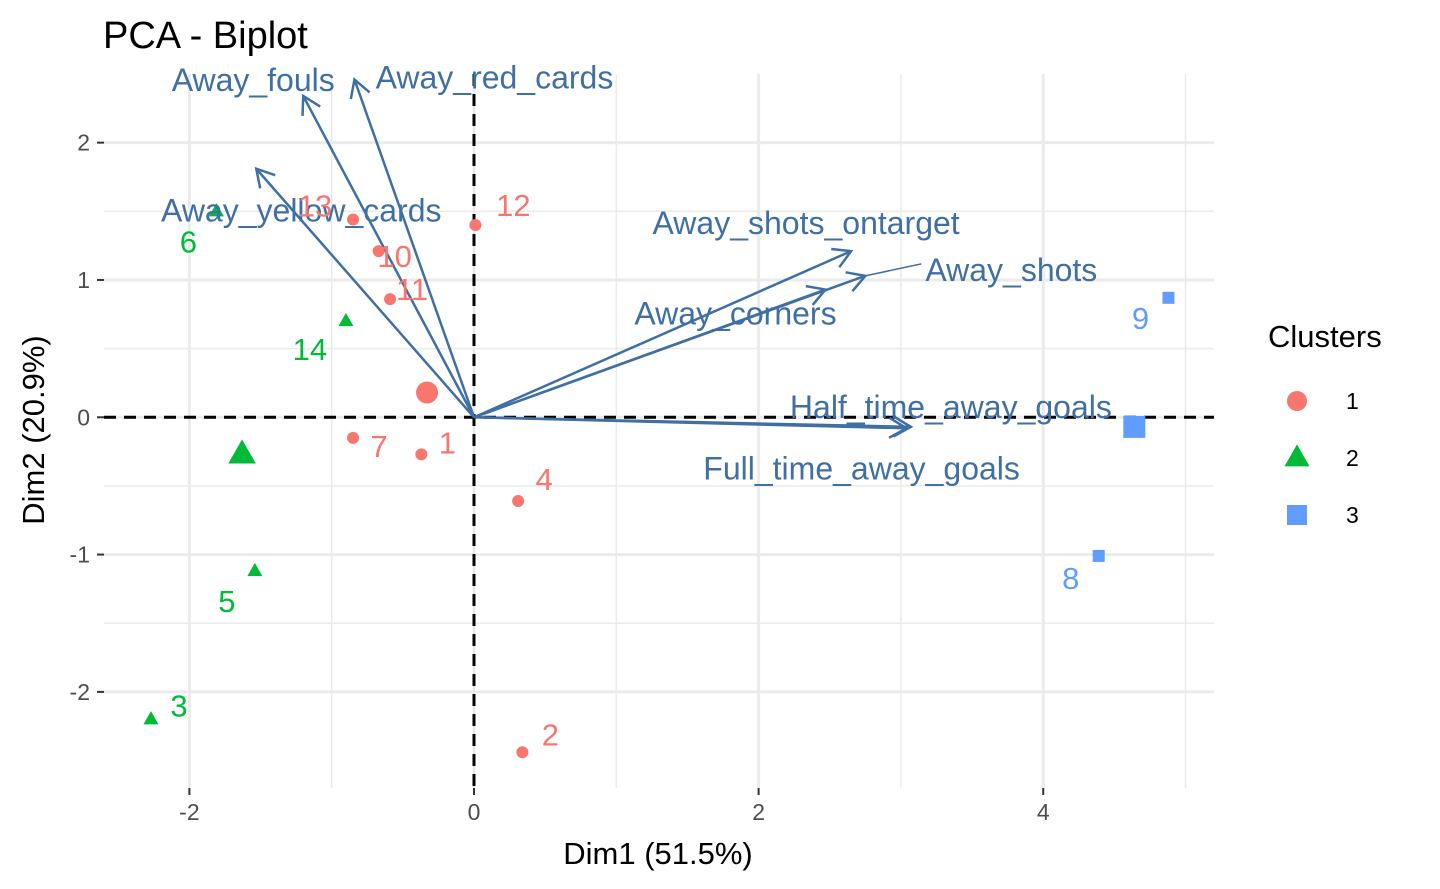 The height and width of the screenshot is (889, 1440). I want to click on x-tick-label: 4, so click(1043, 812).